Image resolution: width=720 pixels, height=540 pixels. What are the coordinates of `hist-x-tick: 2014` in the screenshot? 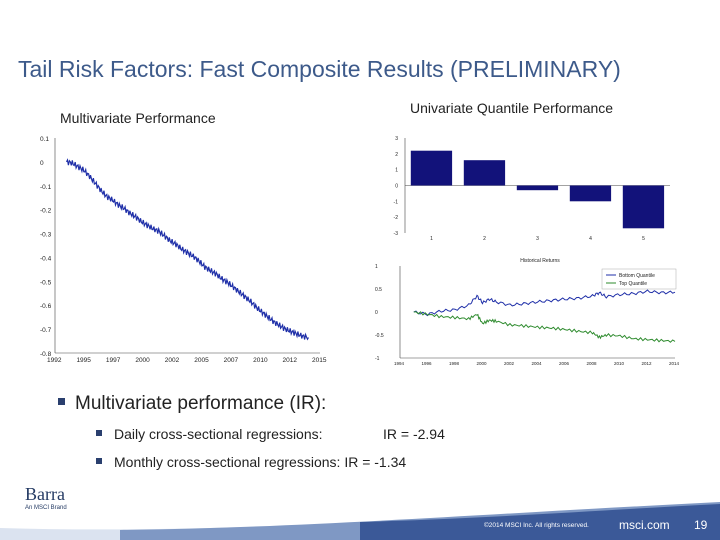 It's located at (674, 363).